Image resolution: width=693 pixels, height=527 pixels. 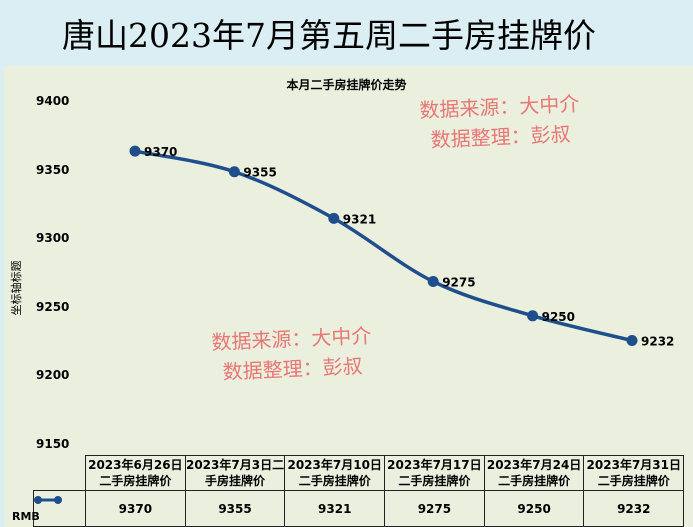 What do you see at coordinates (346, 85) in the screenshot?
I see `chart-title: 本月二手房挂牌价走势` at bounding box center [346, 85].